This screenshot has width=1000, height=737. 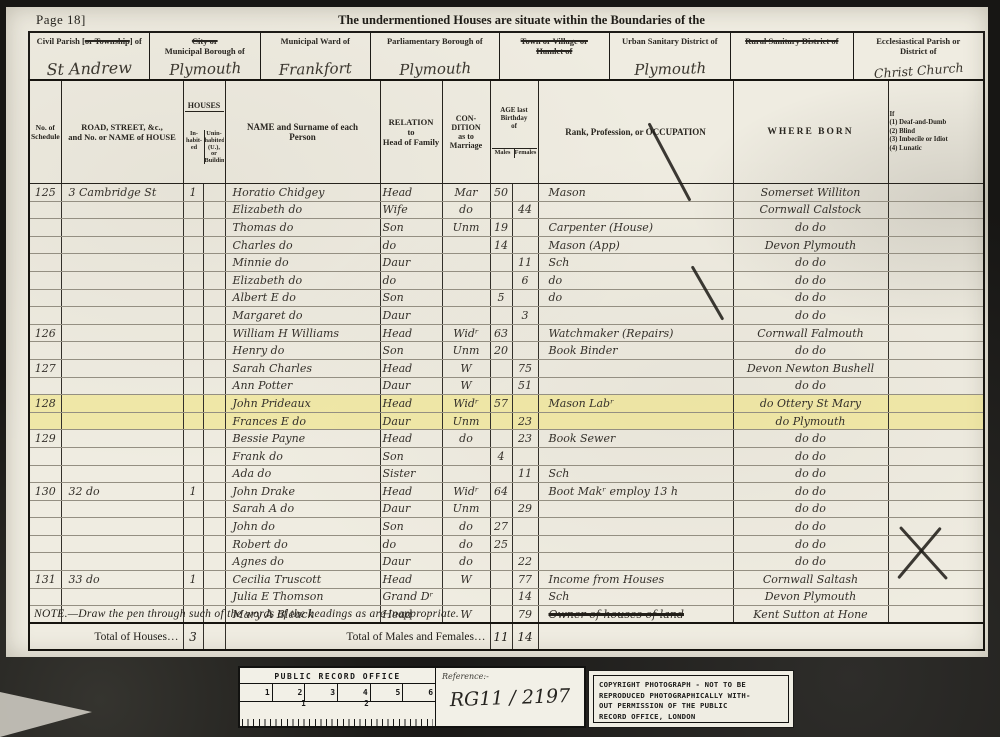 I want to click on empty-cell, so click(x=761, y=636).